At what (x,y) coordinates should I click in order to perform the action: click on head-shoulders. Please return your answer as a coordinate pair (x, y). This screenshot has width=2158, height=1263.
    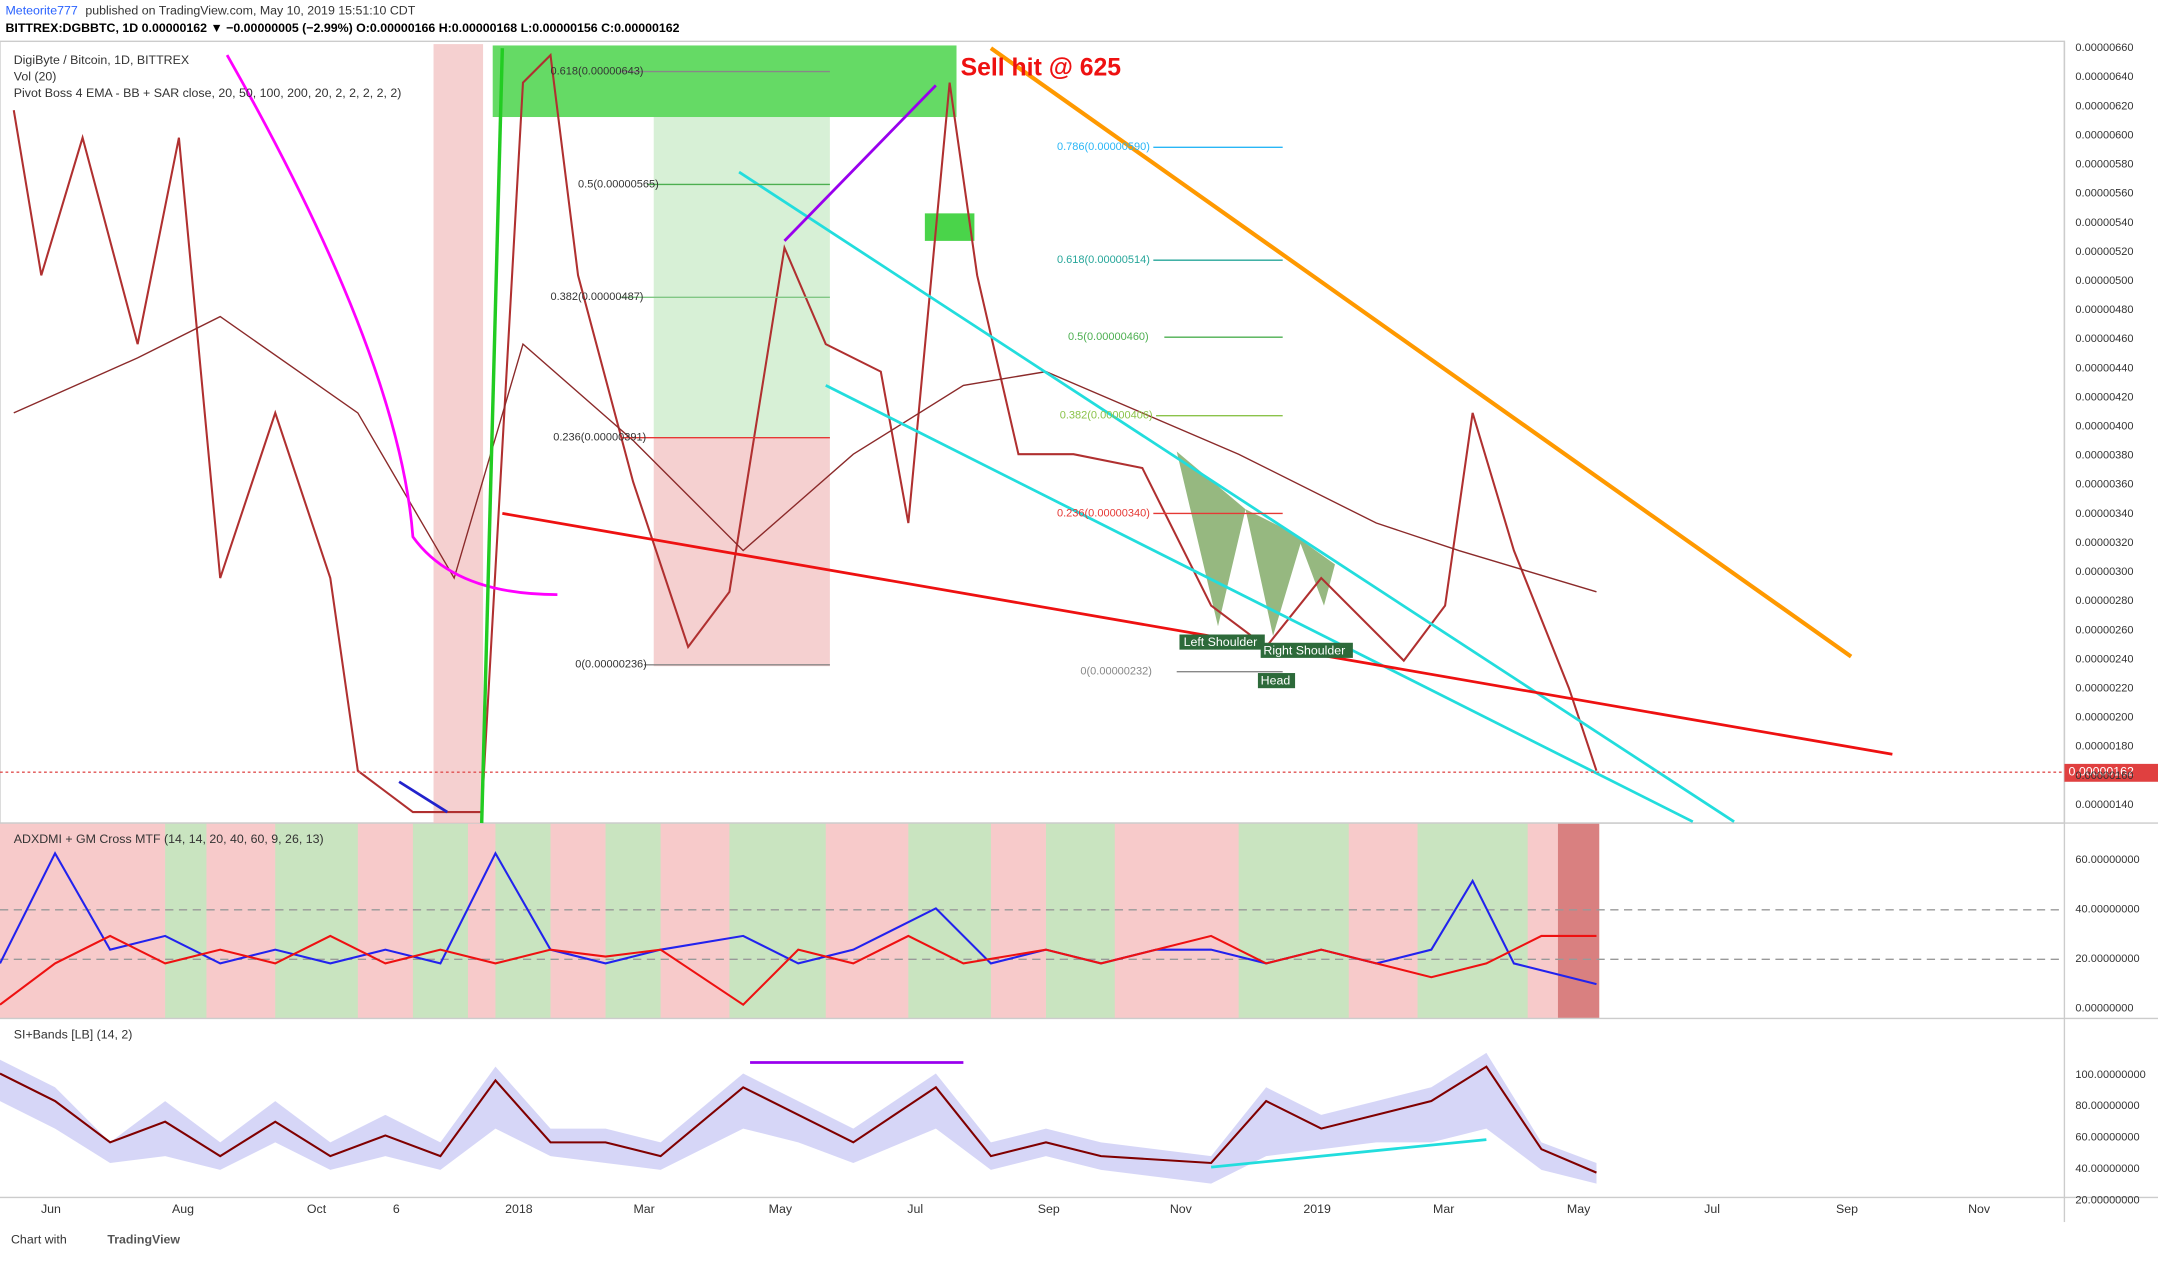
    Looking at the image, I should click on (1255, 543).